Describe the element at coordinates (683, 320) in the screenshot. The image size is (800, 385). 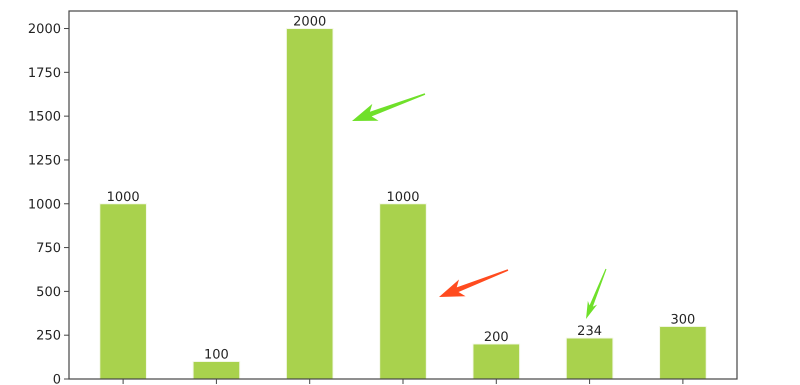
I see `data-label: 300` at that location.